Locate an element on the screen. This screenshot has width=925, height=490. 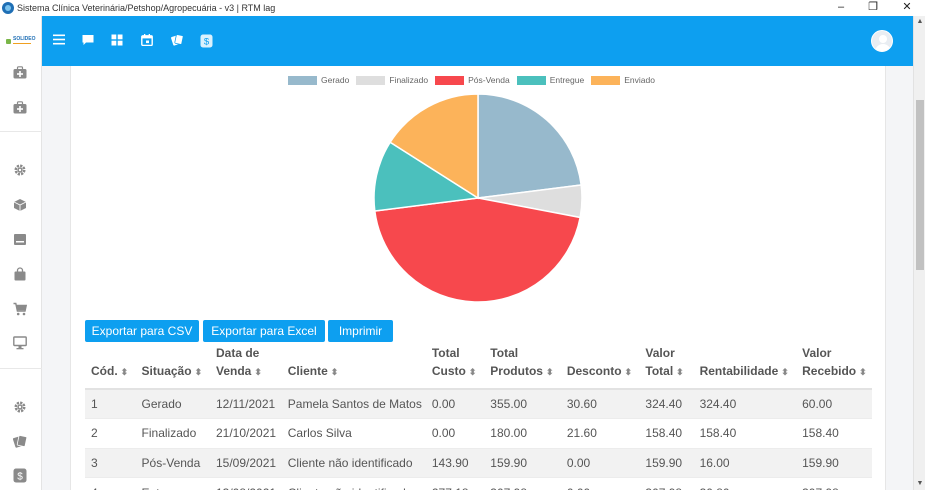
cell-rentabilidade: 324.40 is located at coordinates (745, 403).